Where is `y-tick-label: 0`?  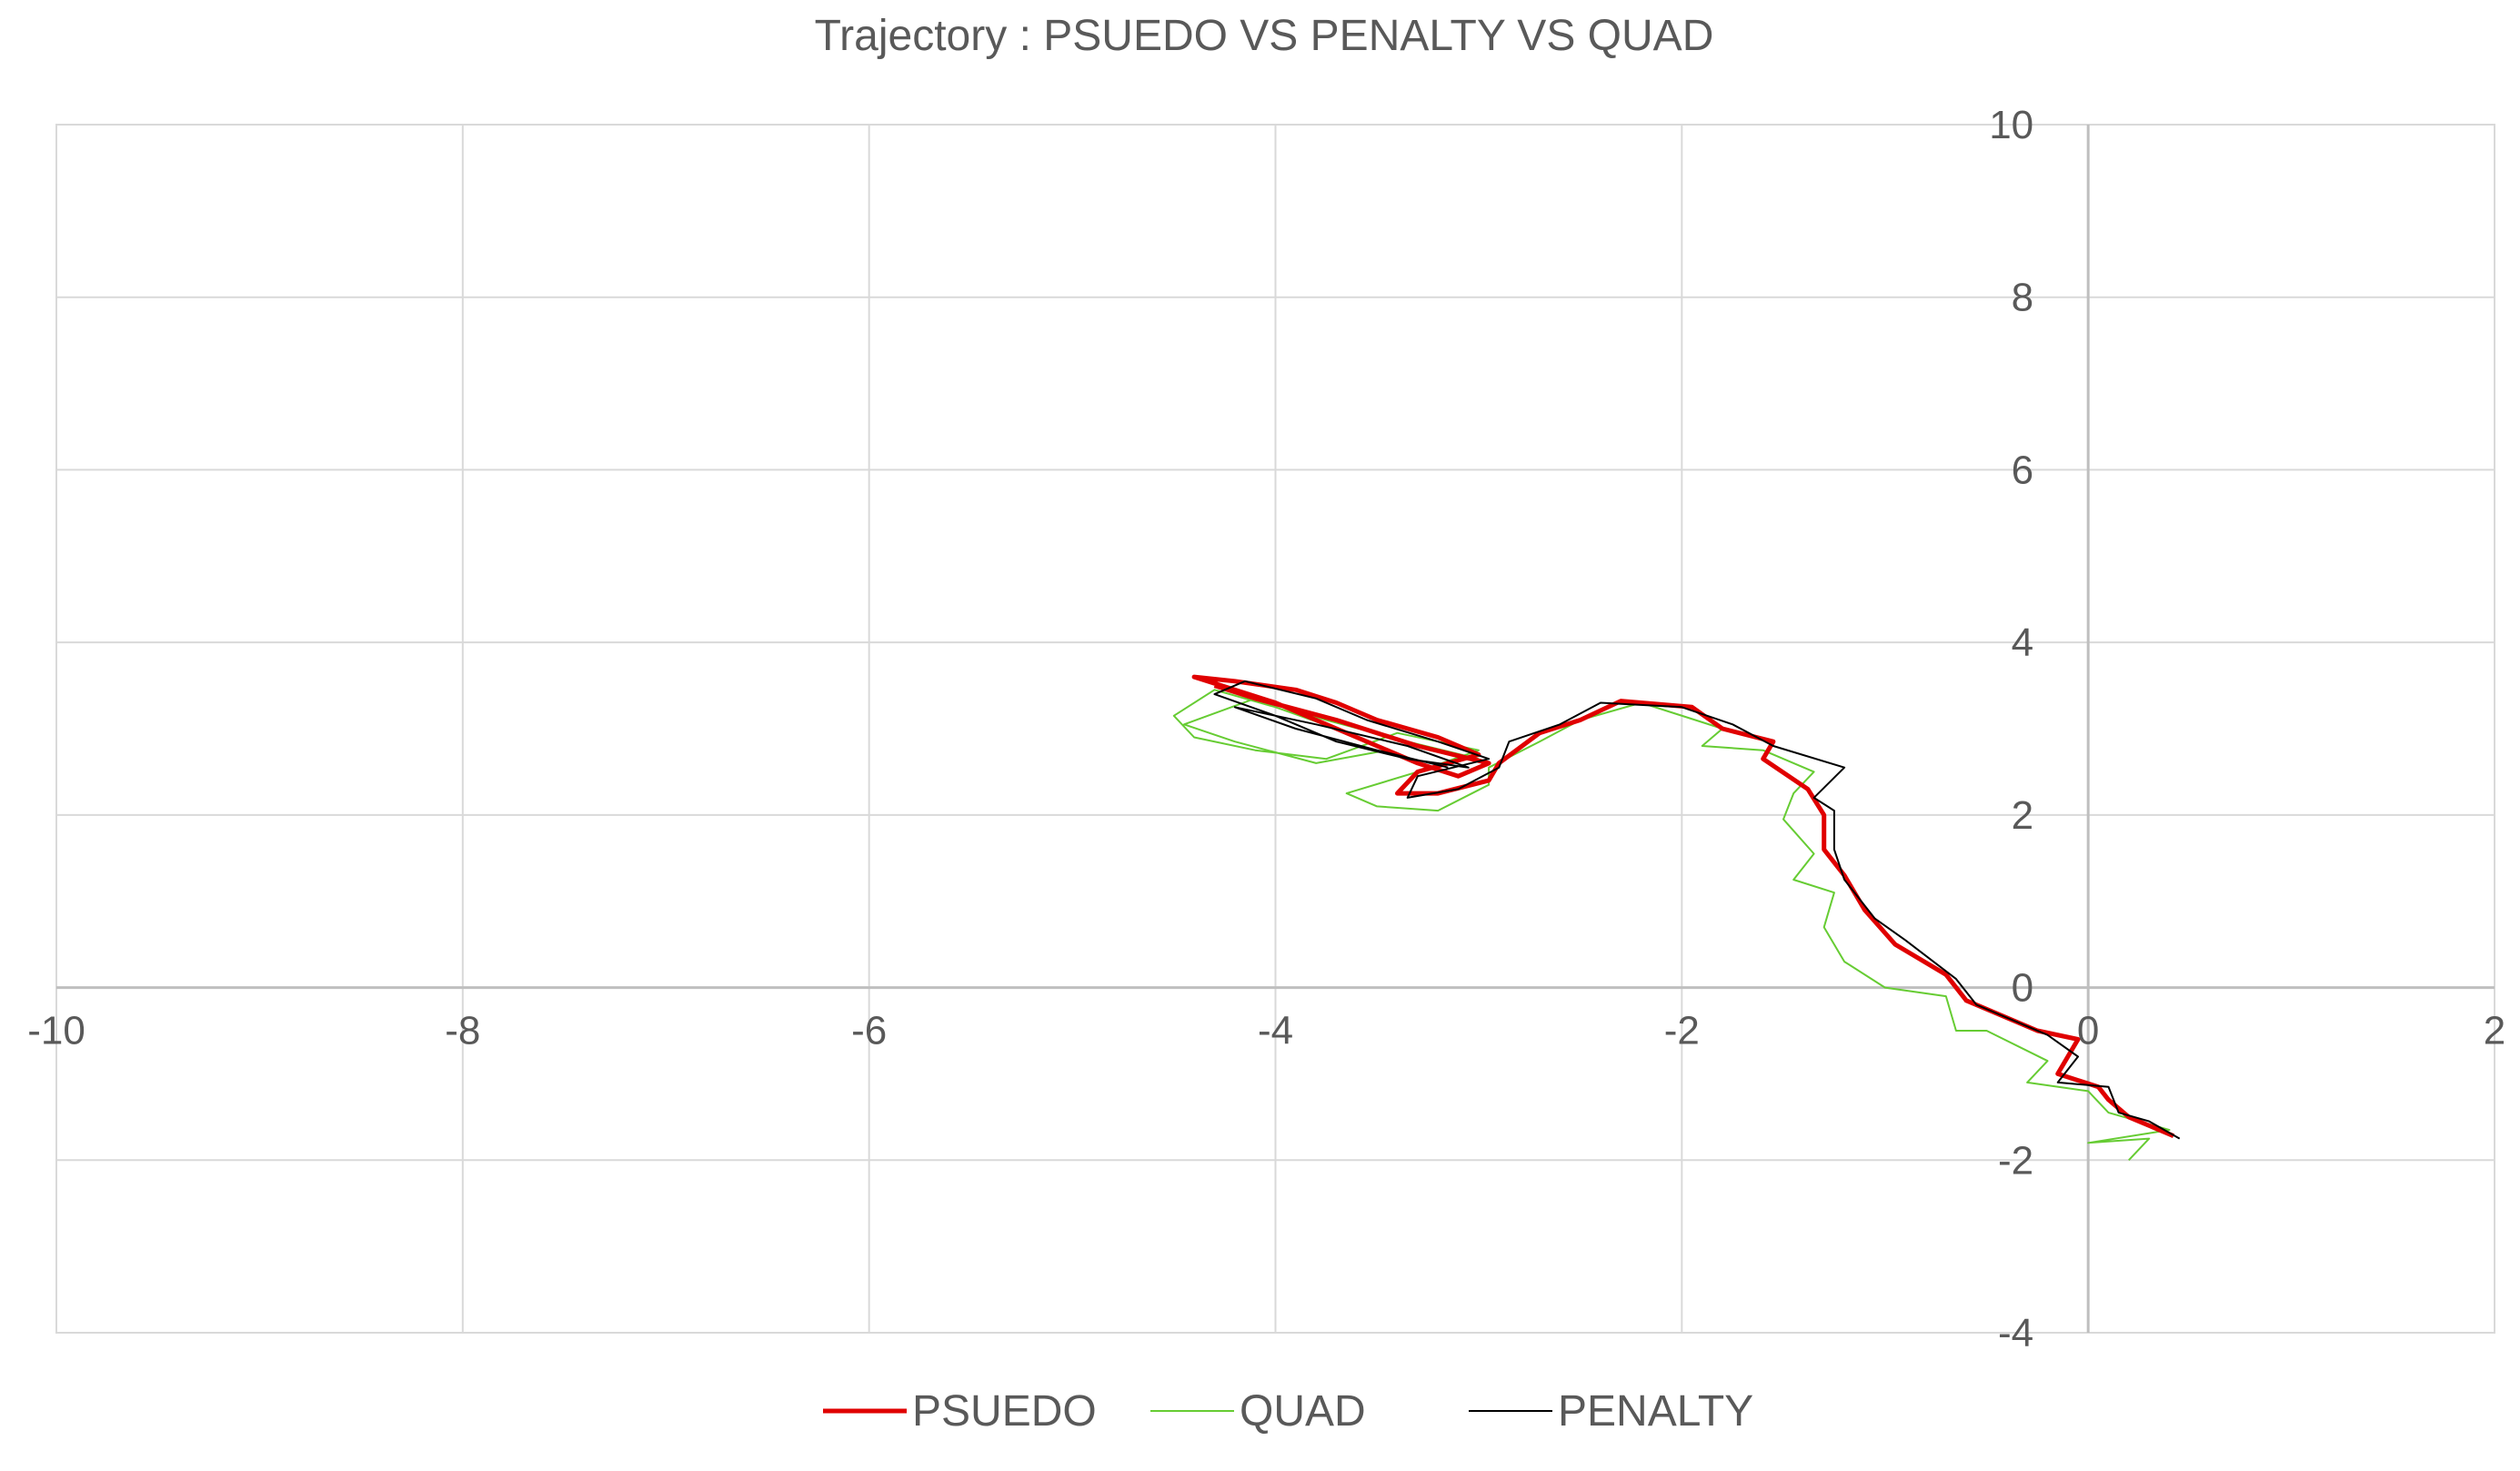 y-tick-label: 0 is located at coordinates (2023, 989).